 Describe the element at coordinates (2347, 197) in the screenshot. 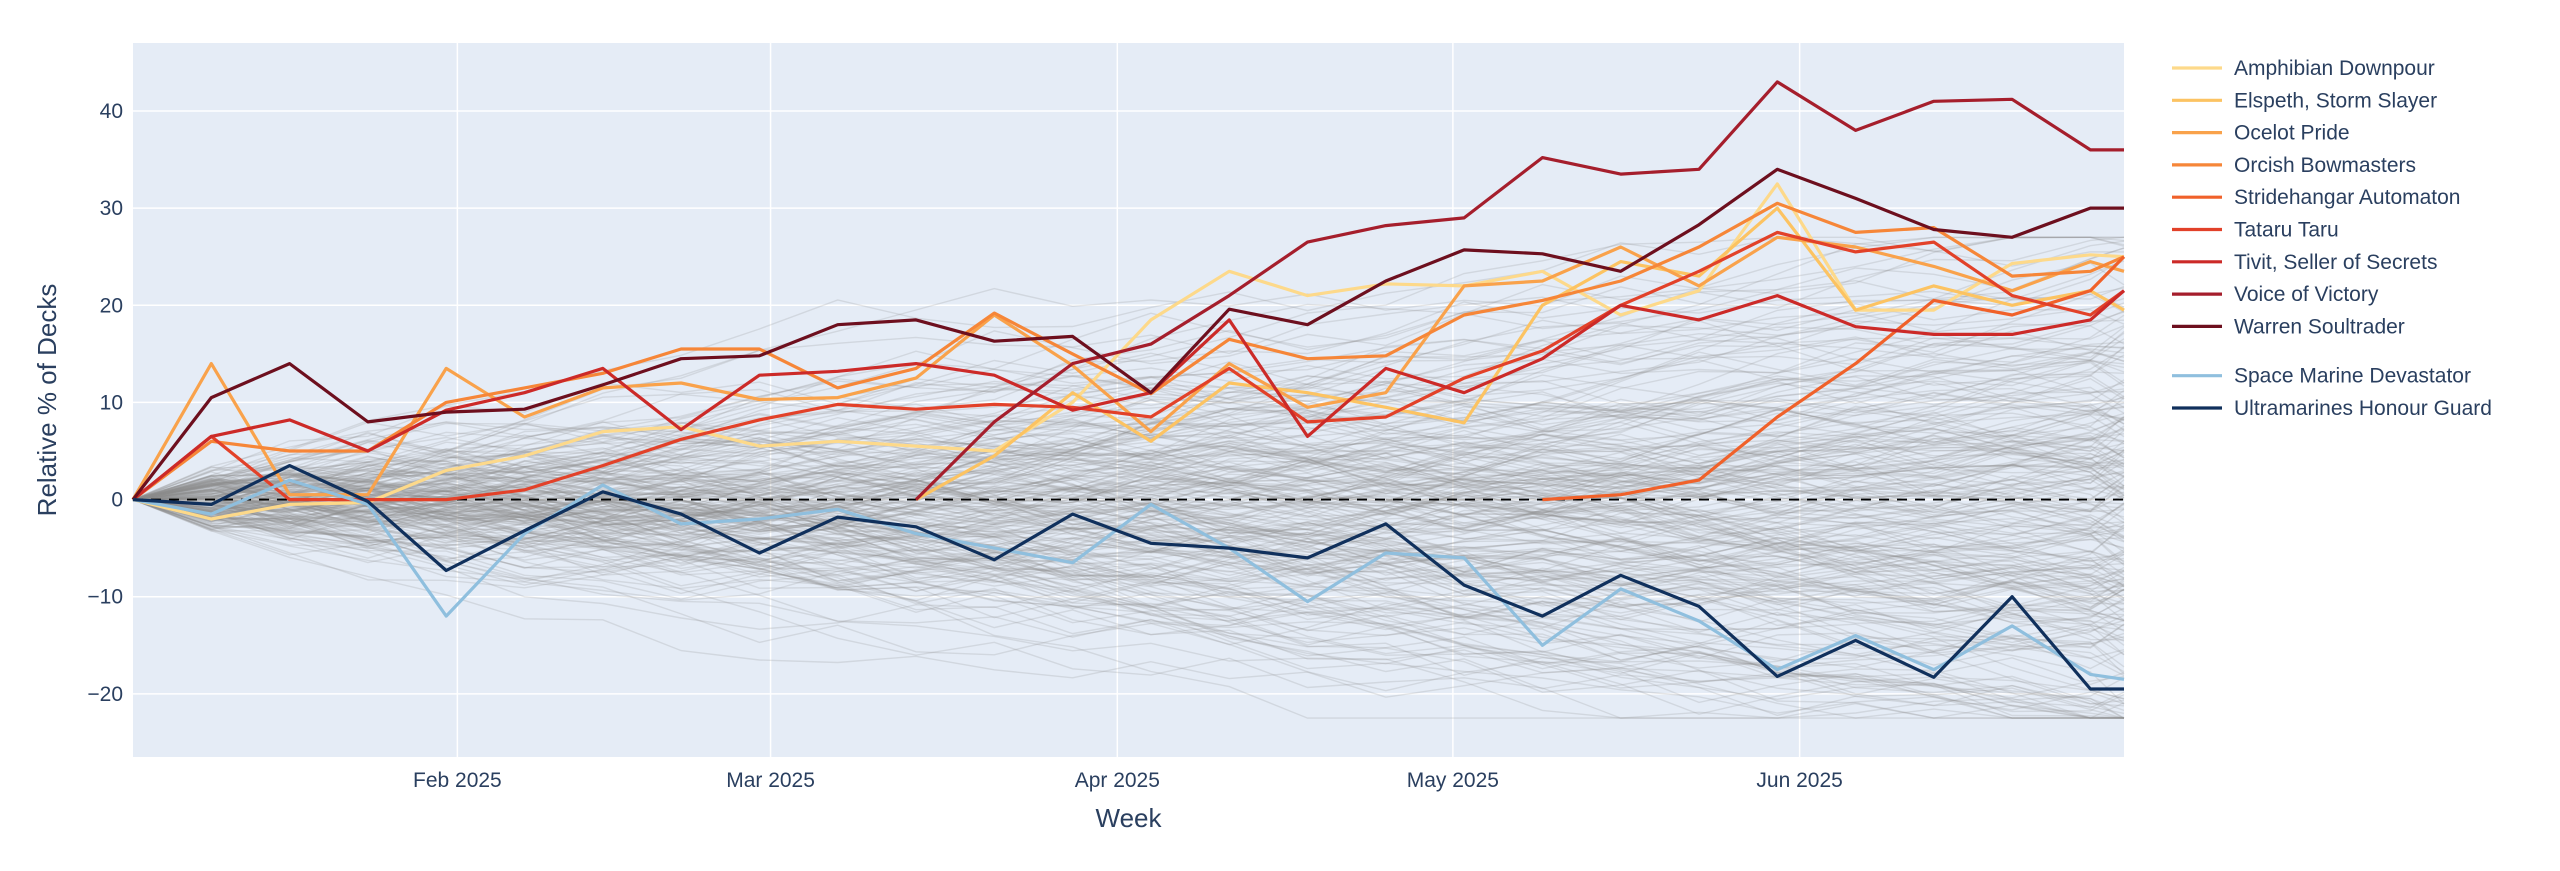

I see `legend-item: Stridehangar Automaton` at that location.